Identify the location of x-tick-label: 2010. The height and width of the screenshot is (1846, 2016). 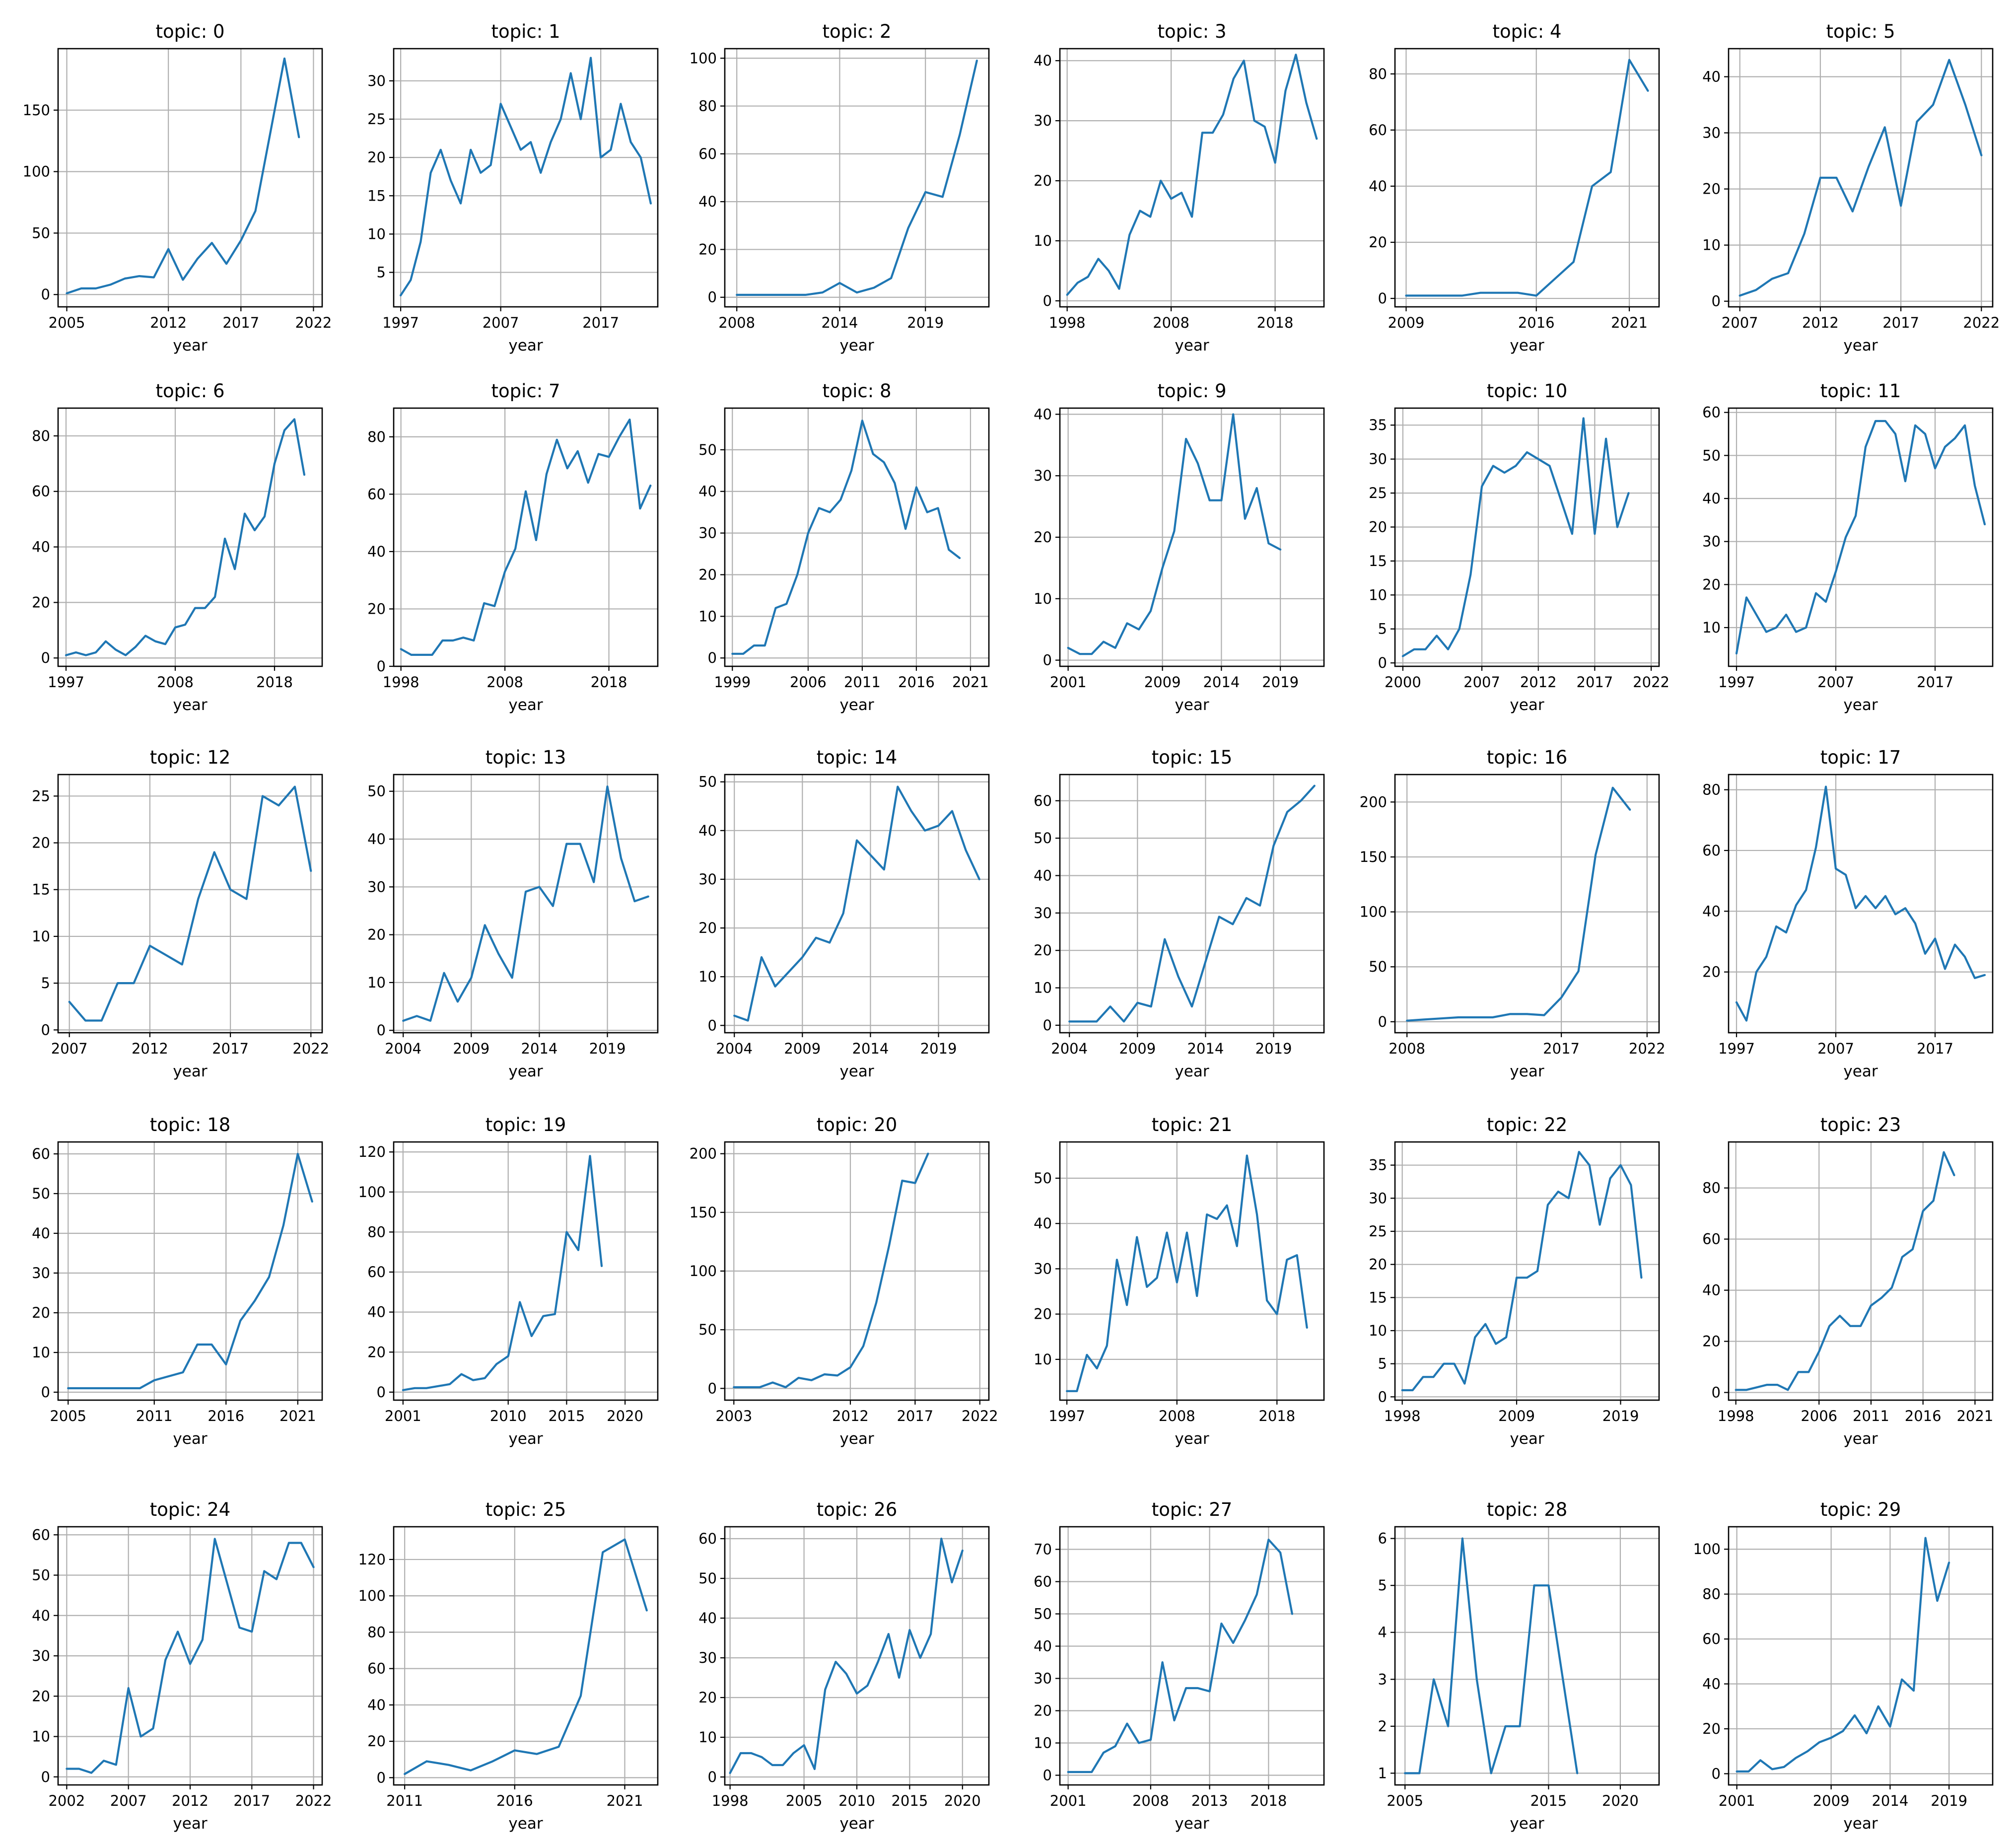
(856, 1800).